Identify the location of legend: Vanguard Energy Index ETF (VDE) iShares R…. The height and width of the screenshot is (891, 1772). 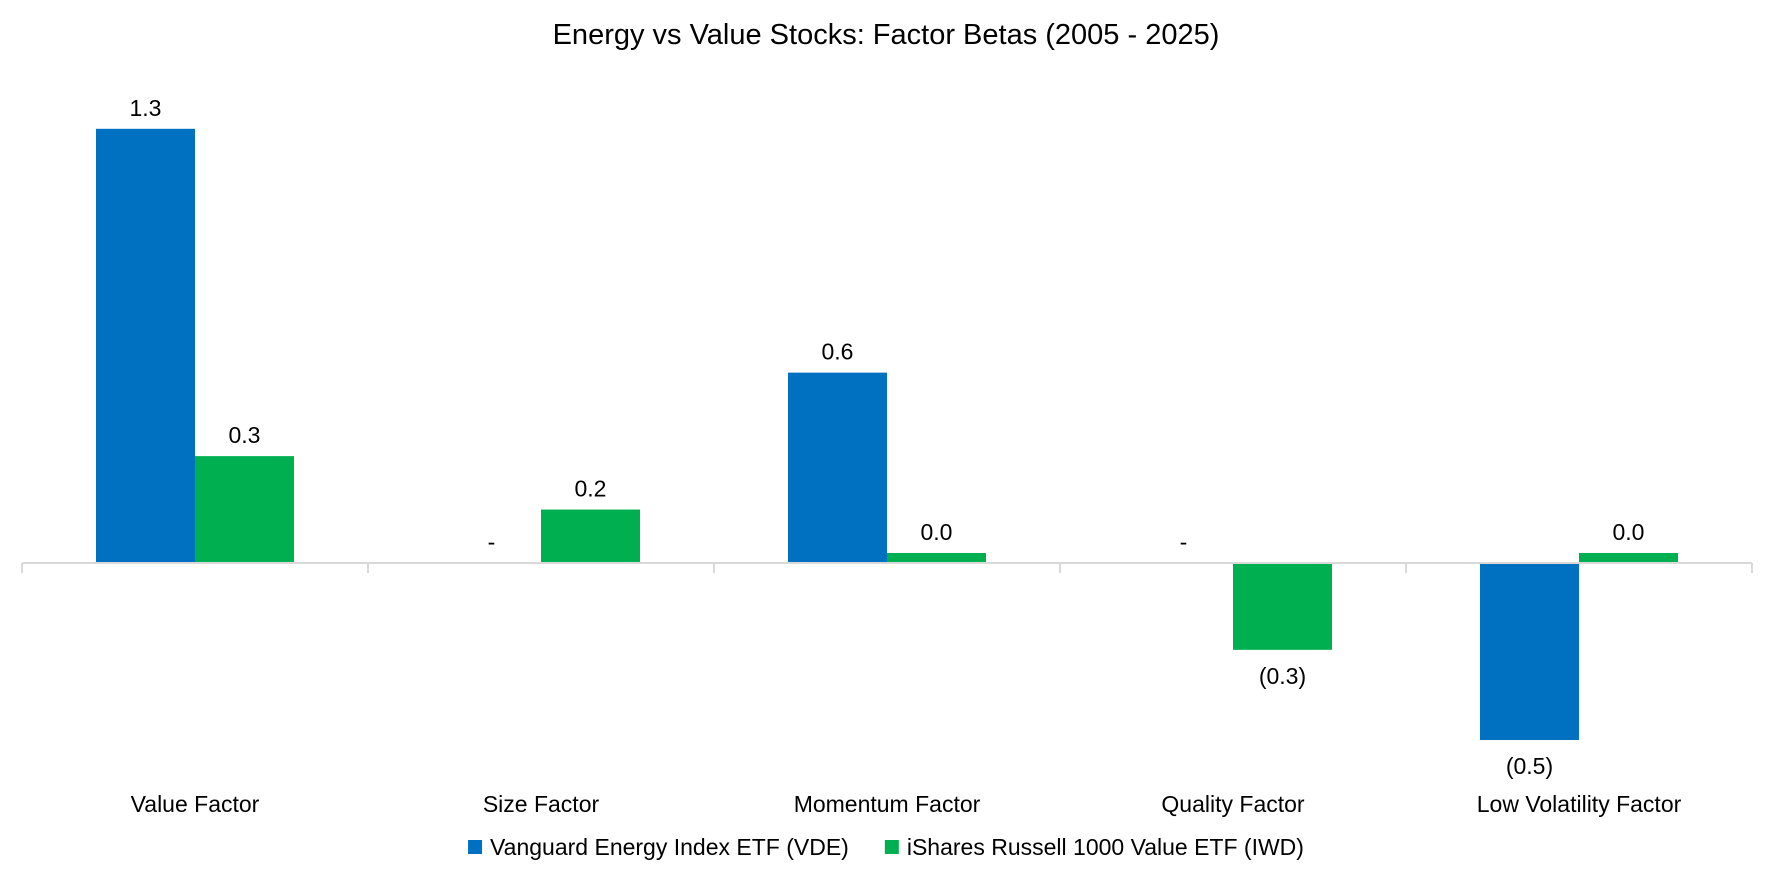
(886, 847).